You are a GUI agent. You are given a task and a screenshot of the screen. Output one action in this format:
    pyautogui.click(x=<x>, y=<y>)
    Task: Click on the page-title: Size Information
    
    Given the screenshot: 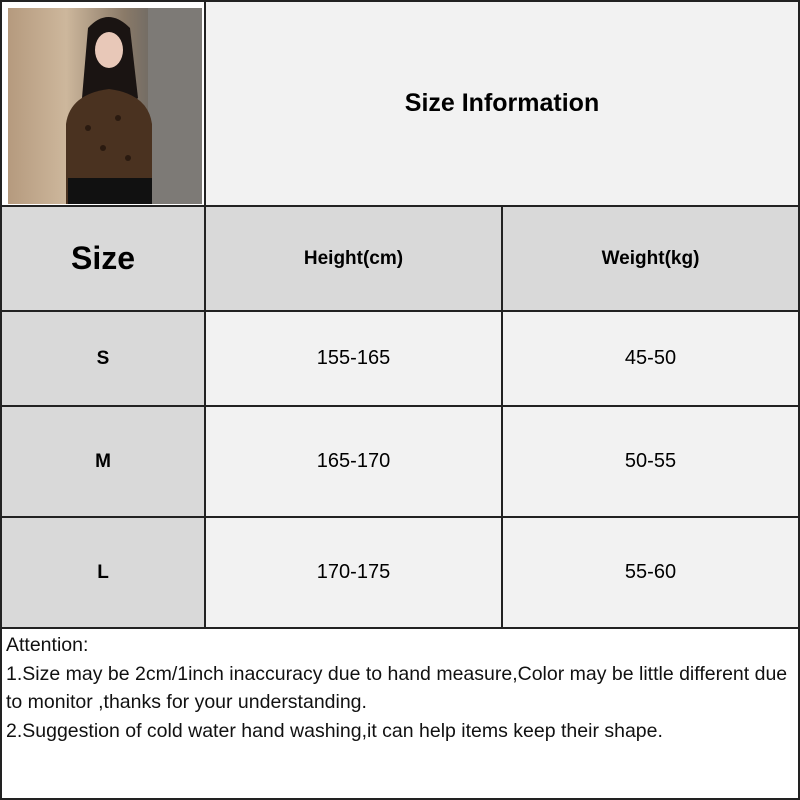 What is the action you would take?
    pyautogui.click(x=502, y=103)
    